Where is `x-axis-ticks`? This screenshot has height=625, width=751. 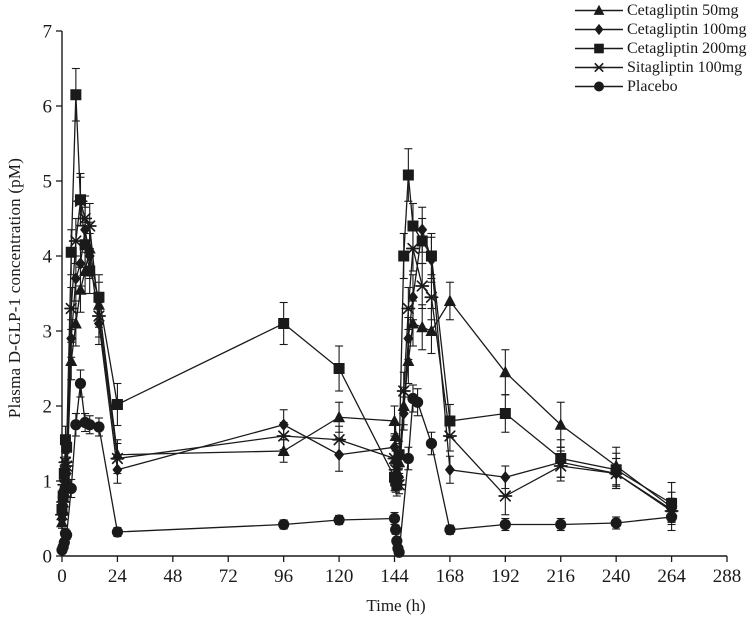 x-axis-ticks is located at coordinates (394, 559).